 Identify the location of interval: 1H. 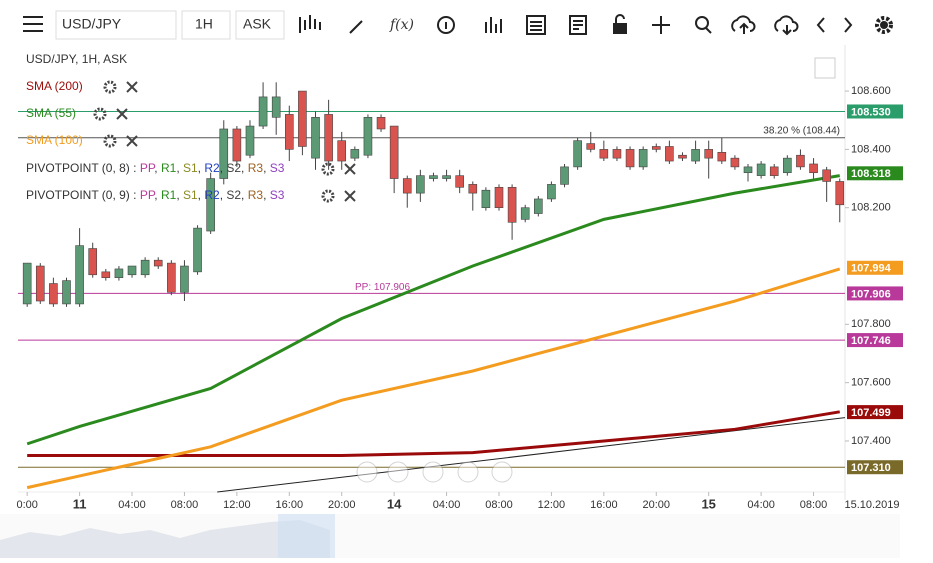
(204, 24).